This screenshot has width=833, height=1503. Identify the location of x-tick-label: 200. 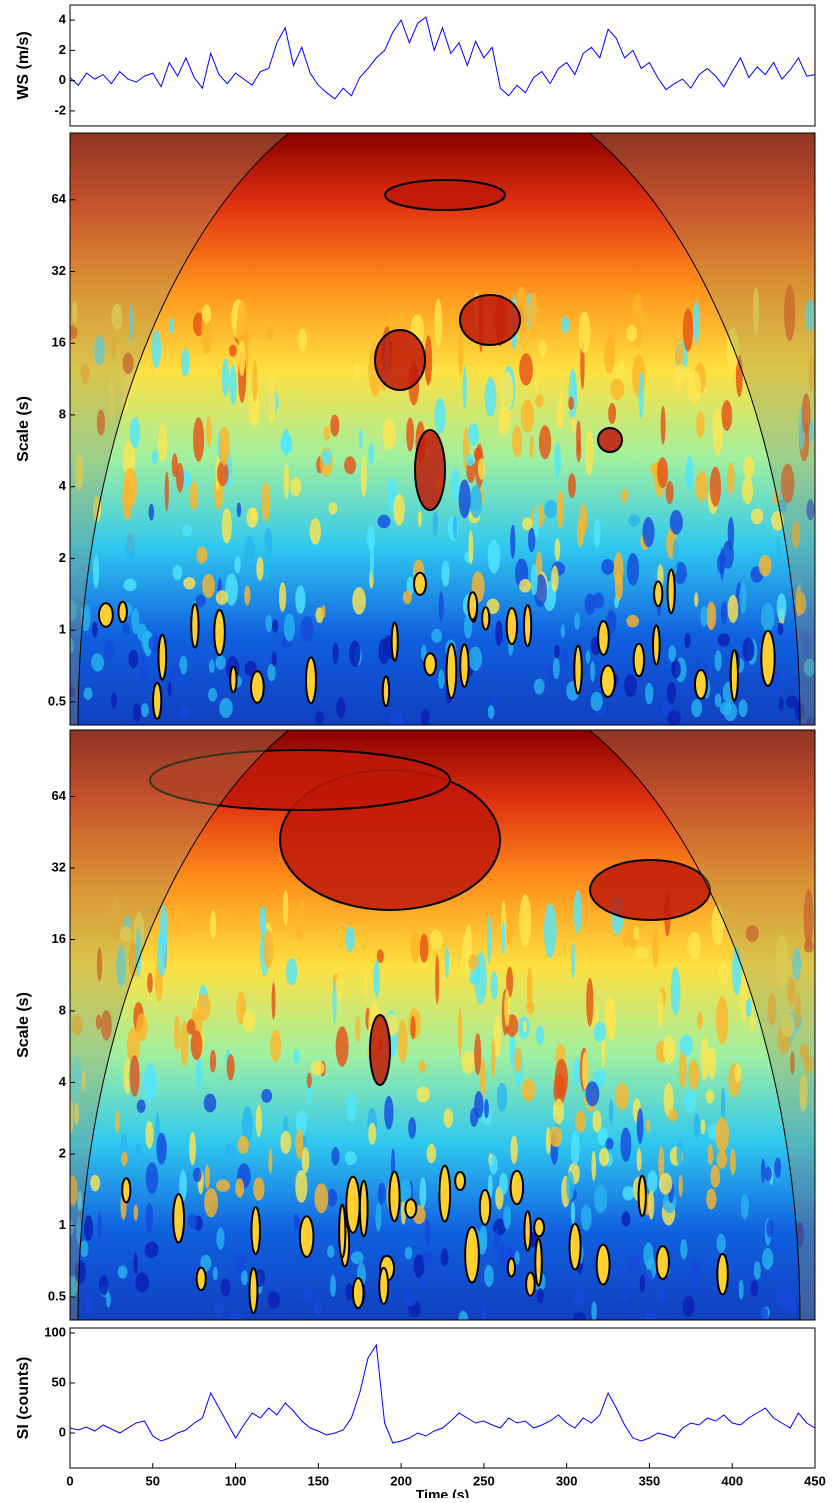
(401, 1480).